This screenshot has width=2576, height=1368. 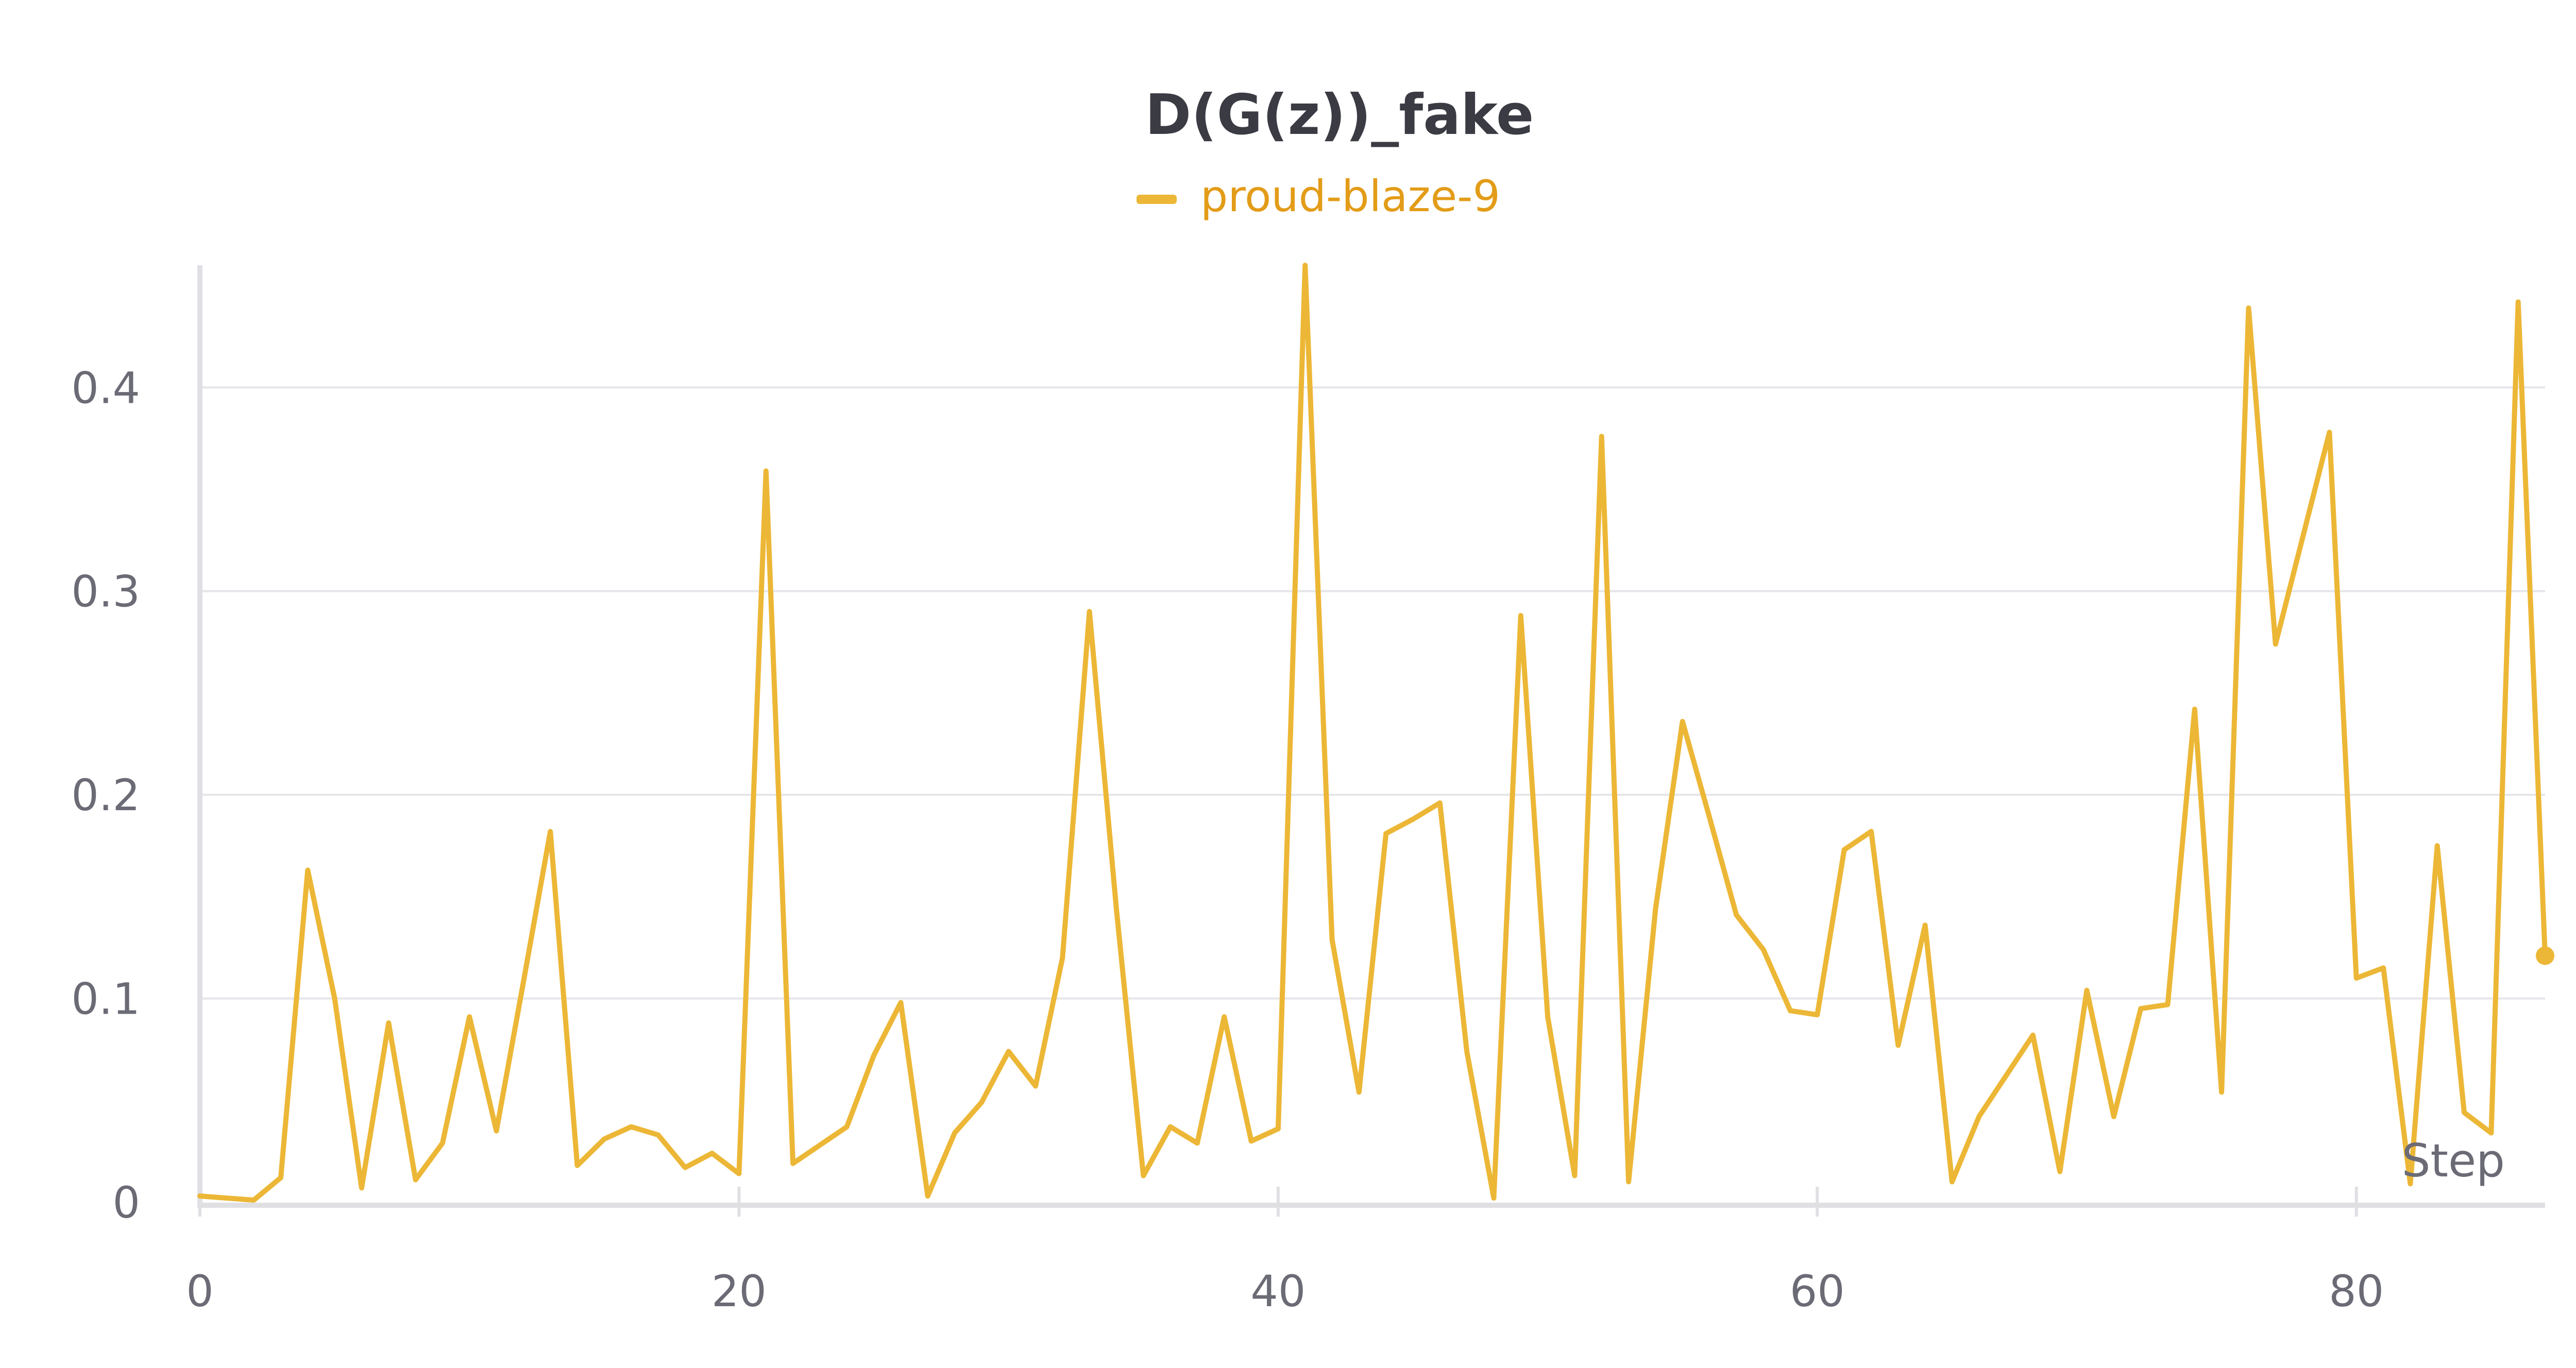 I want to click on x-tick-label: 80, so click(x=2356, y=1291).